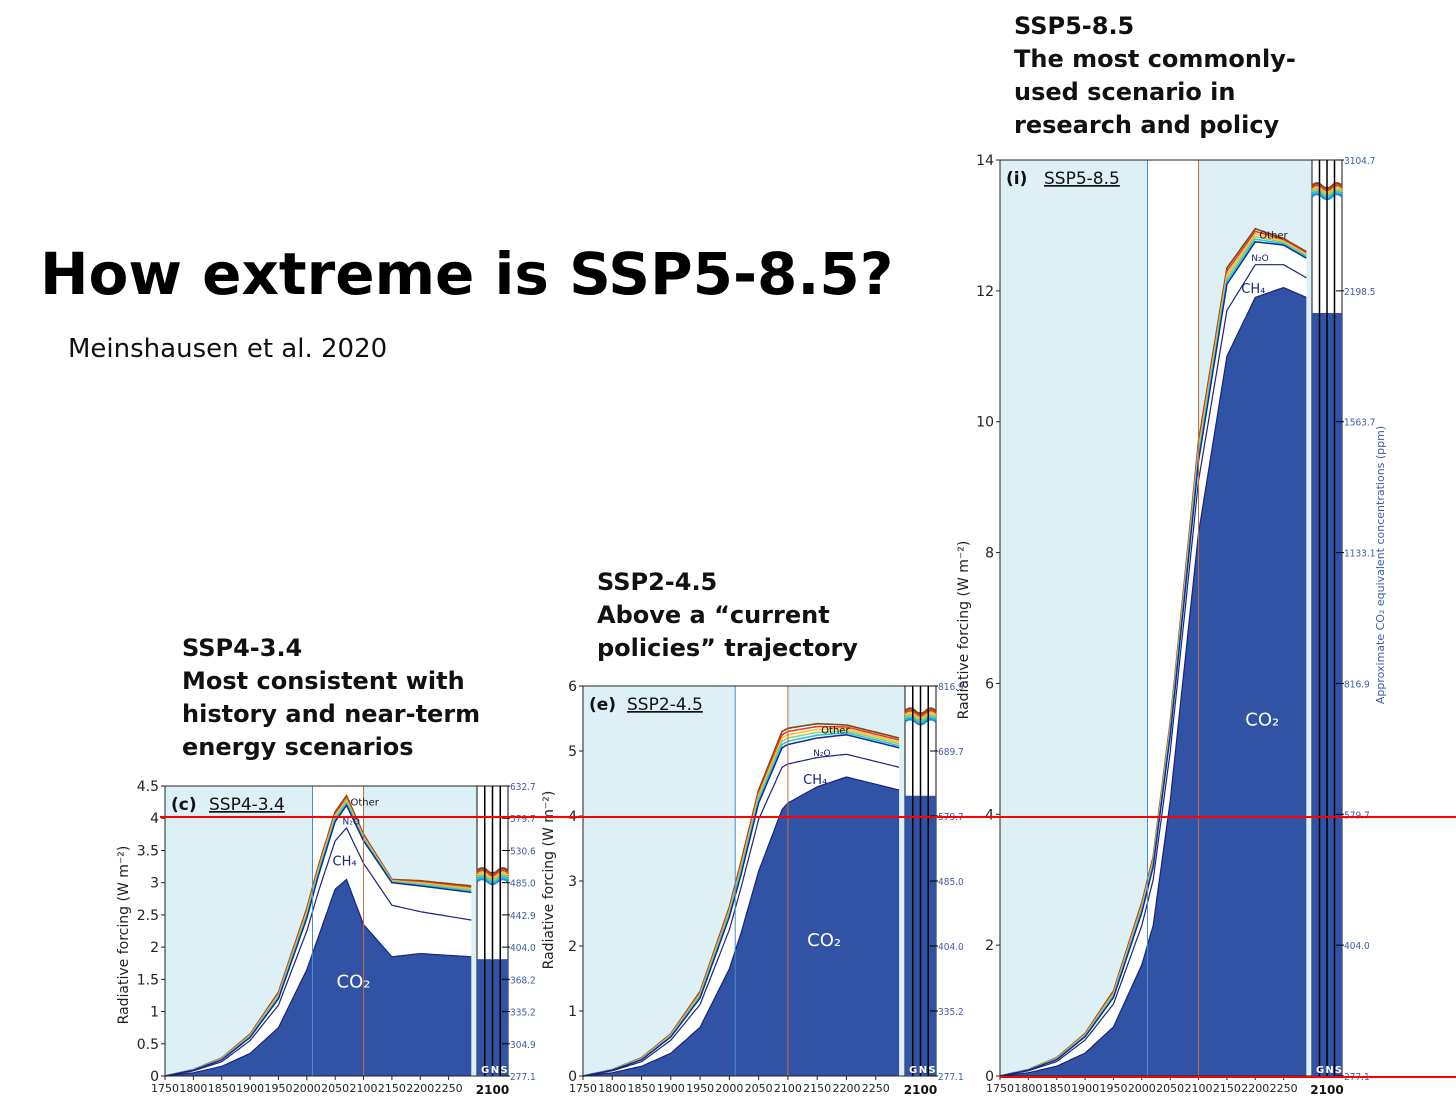  Describe the element at coordinates (985, 161) in the screenshot. I see `y-tick-label: 14` at that location.